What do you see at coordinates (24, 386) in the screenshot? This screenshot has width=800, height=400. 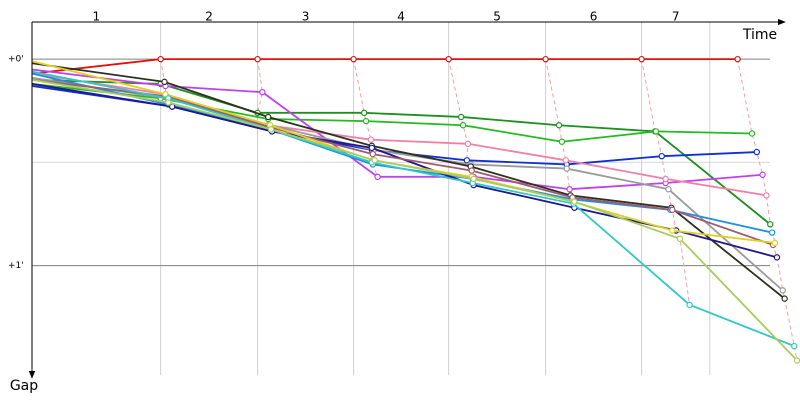 I see `y-axis-label: Gap` at bounding box center [24, 386].